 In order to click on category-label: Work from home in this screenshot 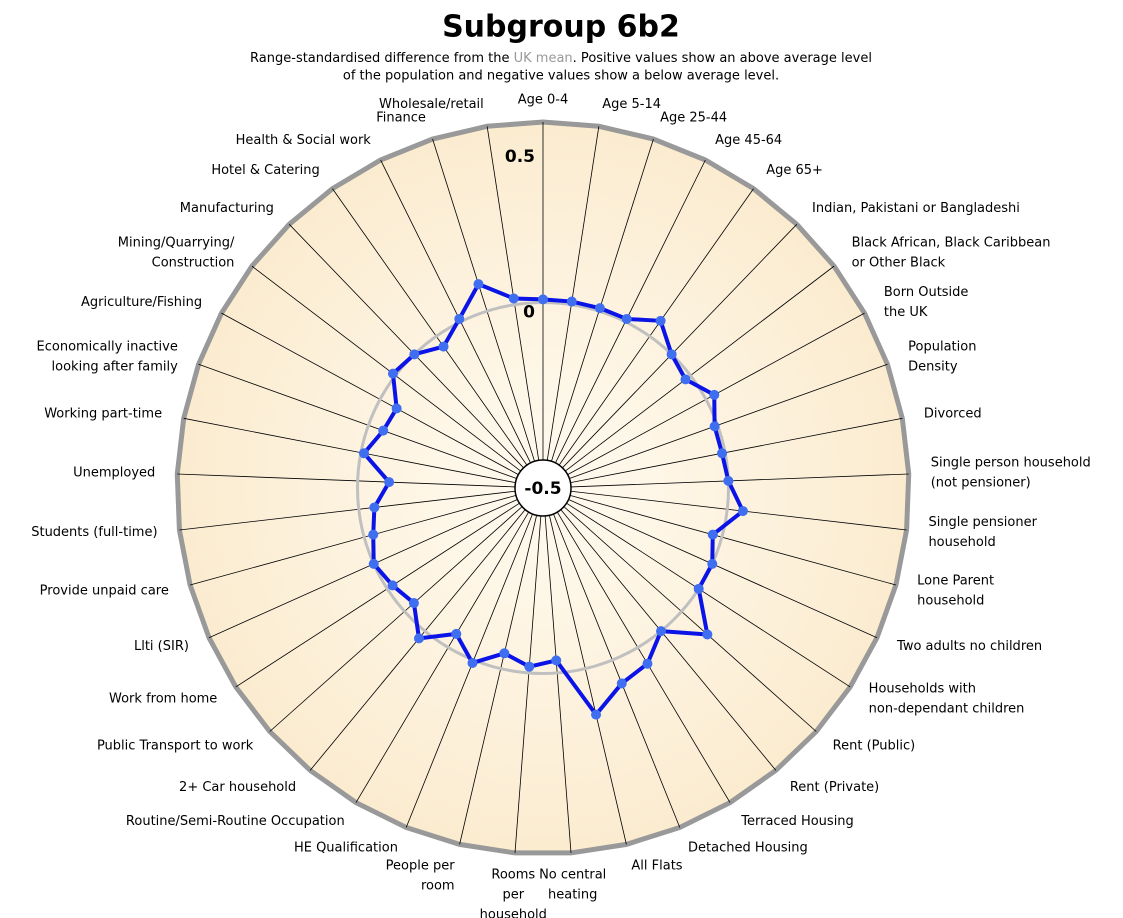, I will do `click(163, 698)`.